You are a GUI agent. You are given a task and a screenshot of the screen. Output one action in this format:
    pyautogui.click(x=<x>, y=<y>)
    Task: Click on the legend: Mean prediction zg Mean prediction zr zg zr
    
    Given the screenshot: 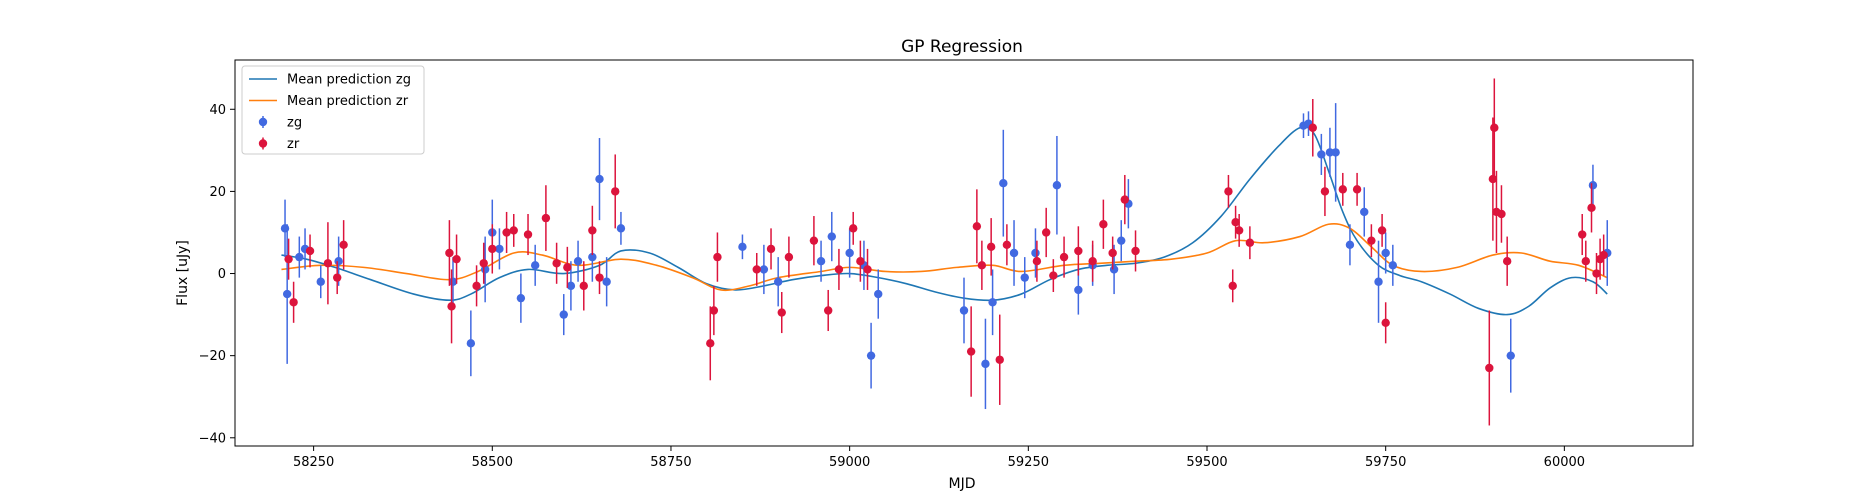 What is the action you would take?
    pyautogui.click(x=333, y=110)
    